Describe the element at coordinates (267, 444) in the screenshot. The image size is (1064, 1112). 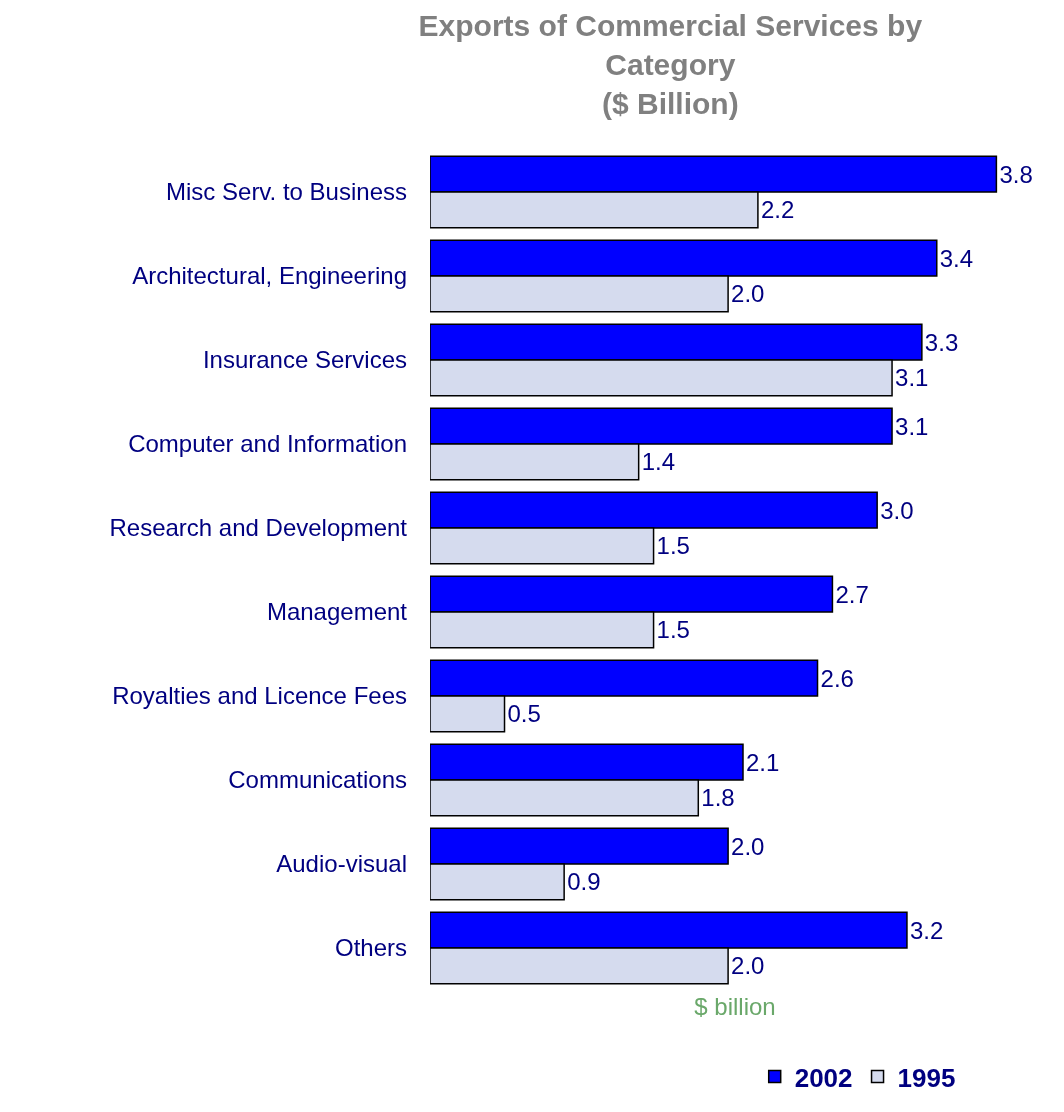
I see `y-tick-label: Computer and Information` at that location.